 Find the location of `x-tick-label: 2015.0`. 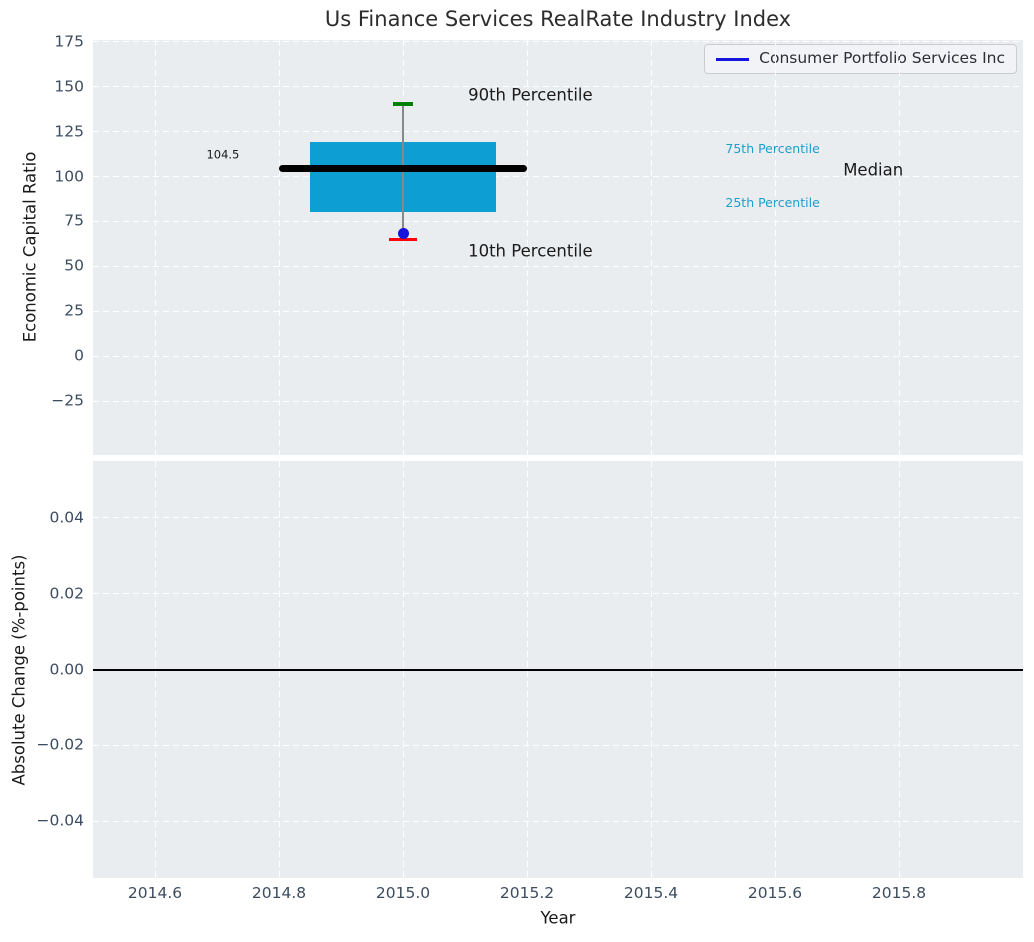

x-tick-label: 2015.0 is located at coordinates (403, 893).